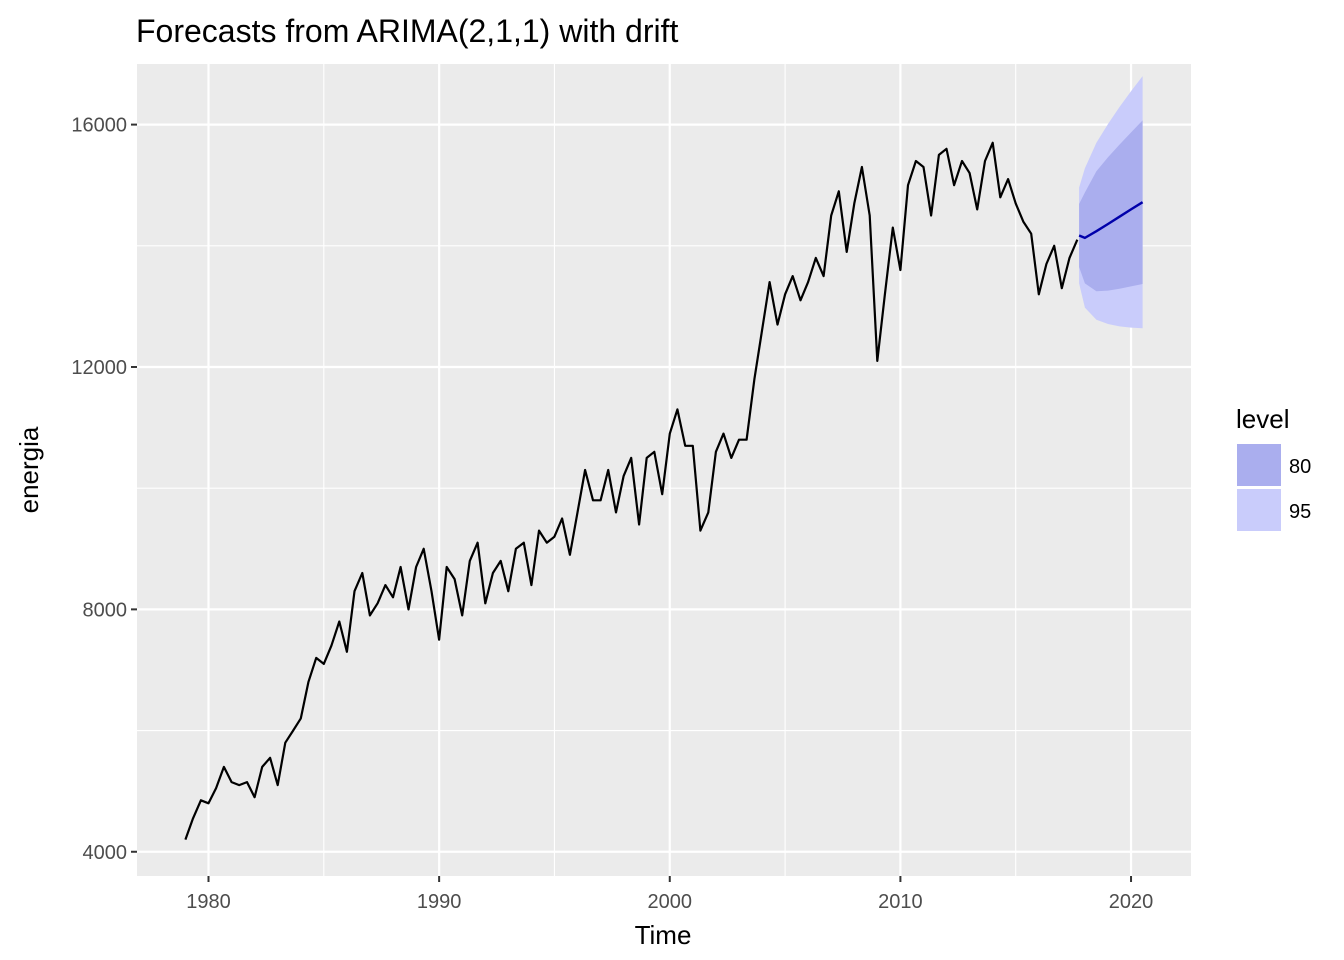 Image resolution: width=1344 pixels, height=960 pixels. What do you see at coordinates (439, 902) in the screenshot?
I see `x-tick-label: 1990` at bounding box center [439, 902].